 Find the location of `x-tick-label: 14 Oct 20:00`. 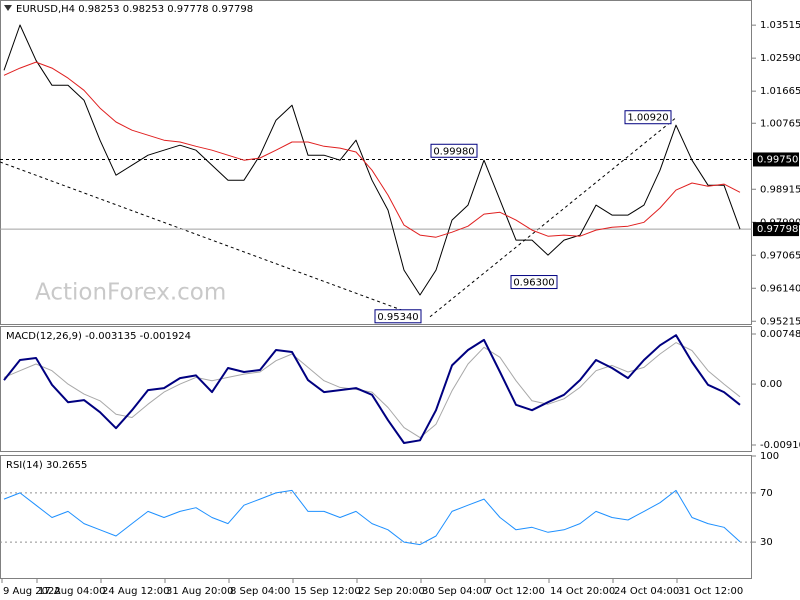

x-tick-label: 14 Oct 20:00 is located at coordinates (582, 591).